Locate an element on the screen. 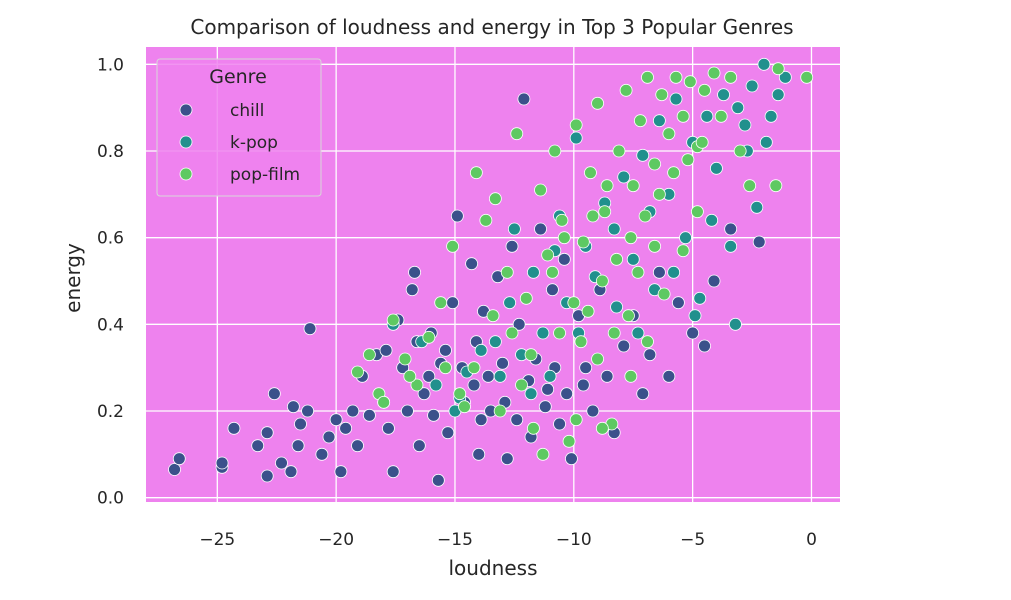  x-tick-label: −25 is located at coordinates (217, 540).